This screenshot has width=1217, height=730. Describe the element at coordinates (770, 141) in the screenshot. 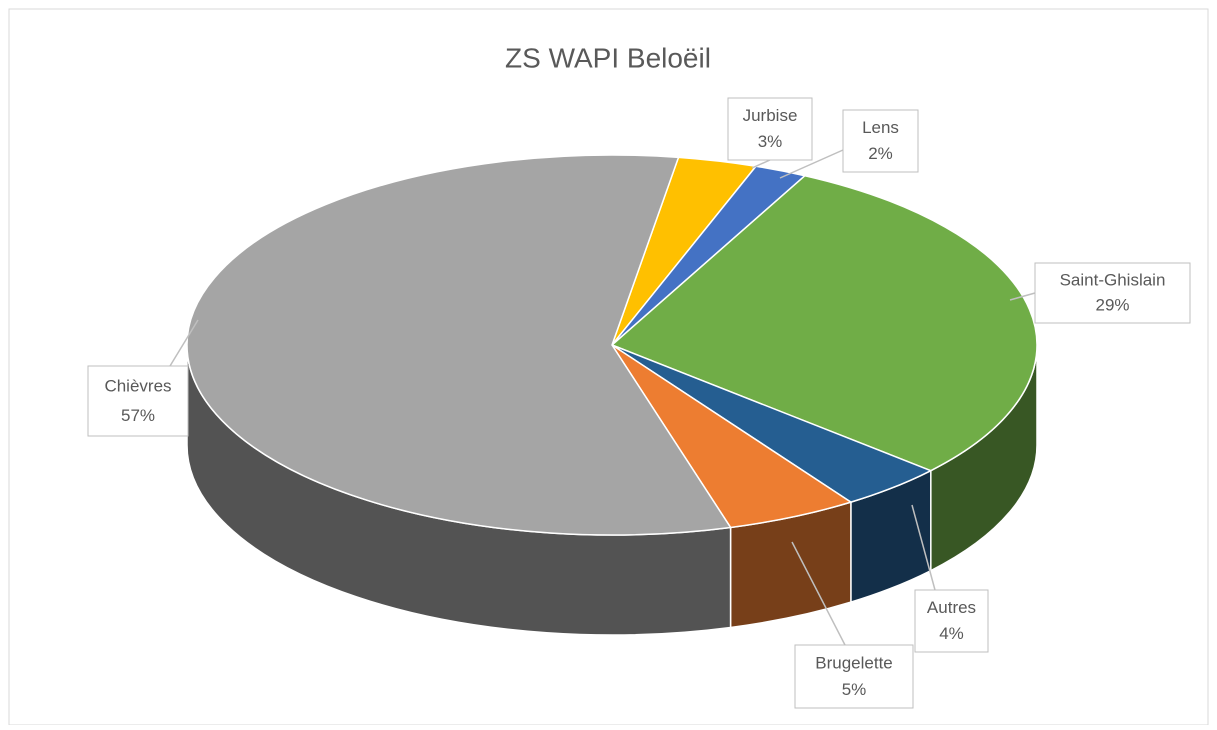

I see `data-label-value: 3%` at that location.